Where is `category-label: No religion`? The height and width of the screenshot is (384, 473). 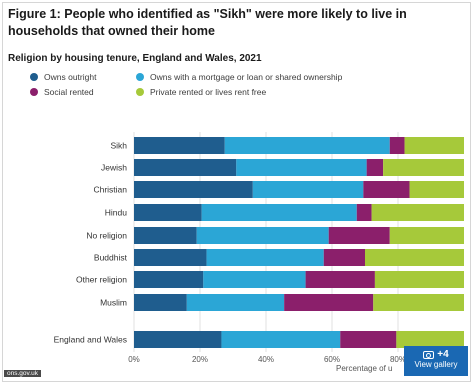
category-label: No religion is located at coordinates (106, 236).